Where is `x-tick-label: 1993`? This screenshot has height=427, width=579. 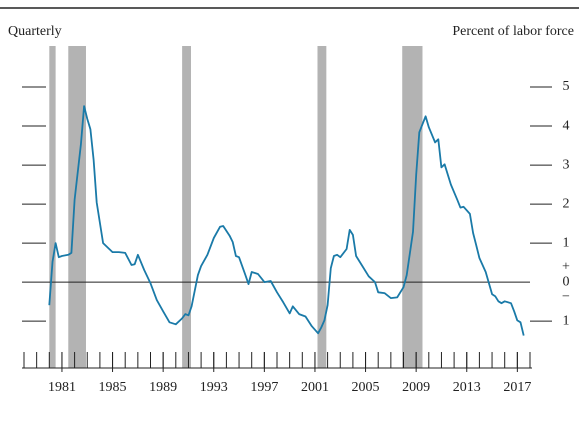 x-tick-label: 1993 is located at coordinates (214, 387).